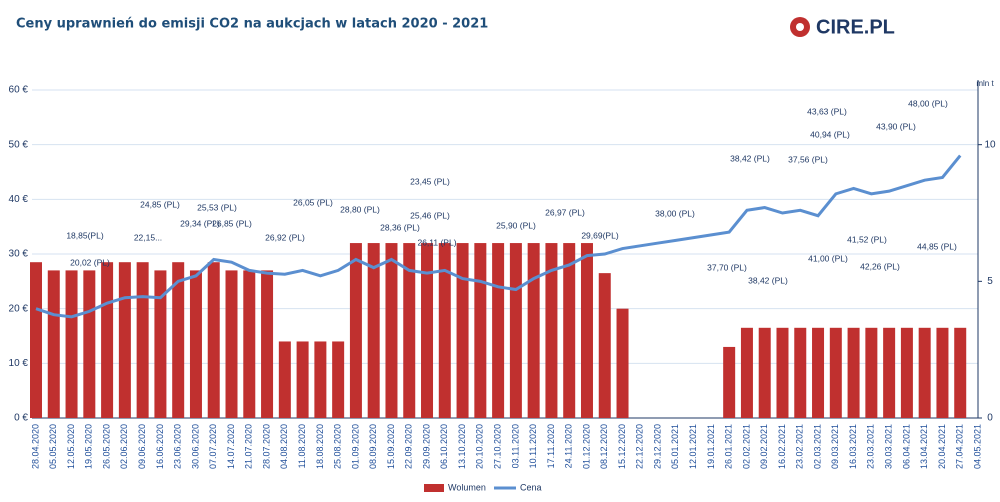 This screenshot has width=1000, height=502. Describe the element at coordinates (889, 446) in the screenshot. I see `x-tick-label: 30.03.2021` at that location.